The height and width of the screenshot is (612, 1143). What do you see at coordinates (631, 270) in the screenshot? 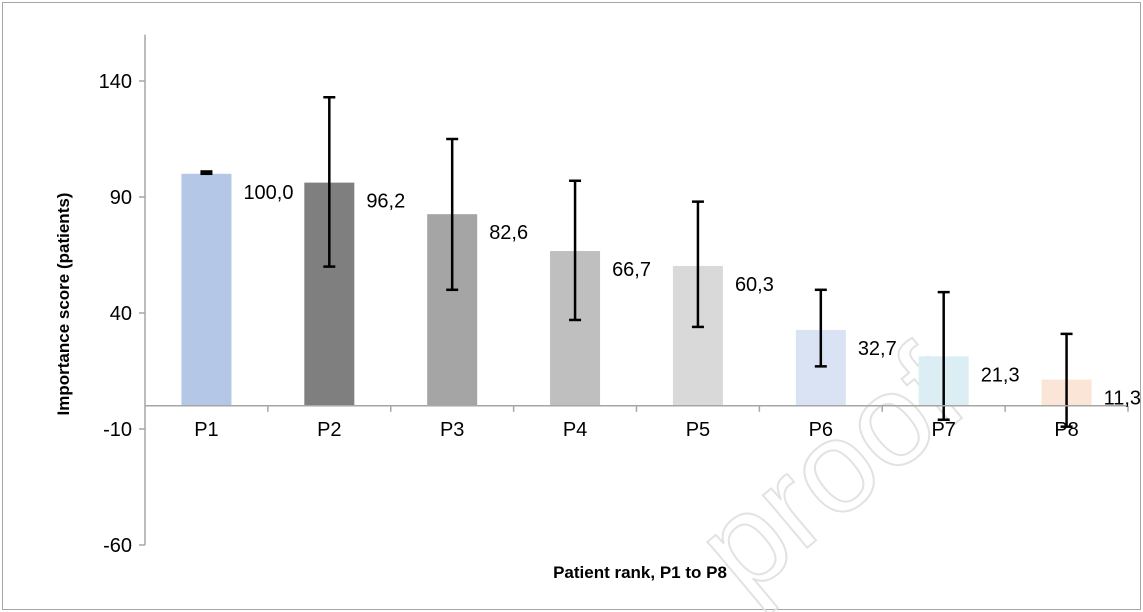
I see `data-label-p4: 66,7` at bounding box center [631, 270].